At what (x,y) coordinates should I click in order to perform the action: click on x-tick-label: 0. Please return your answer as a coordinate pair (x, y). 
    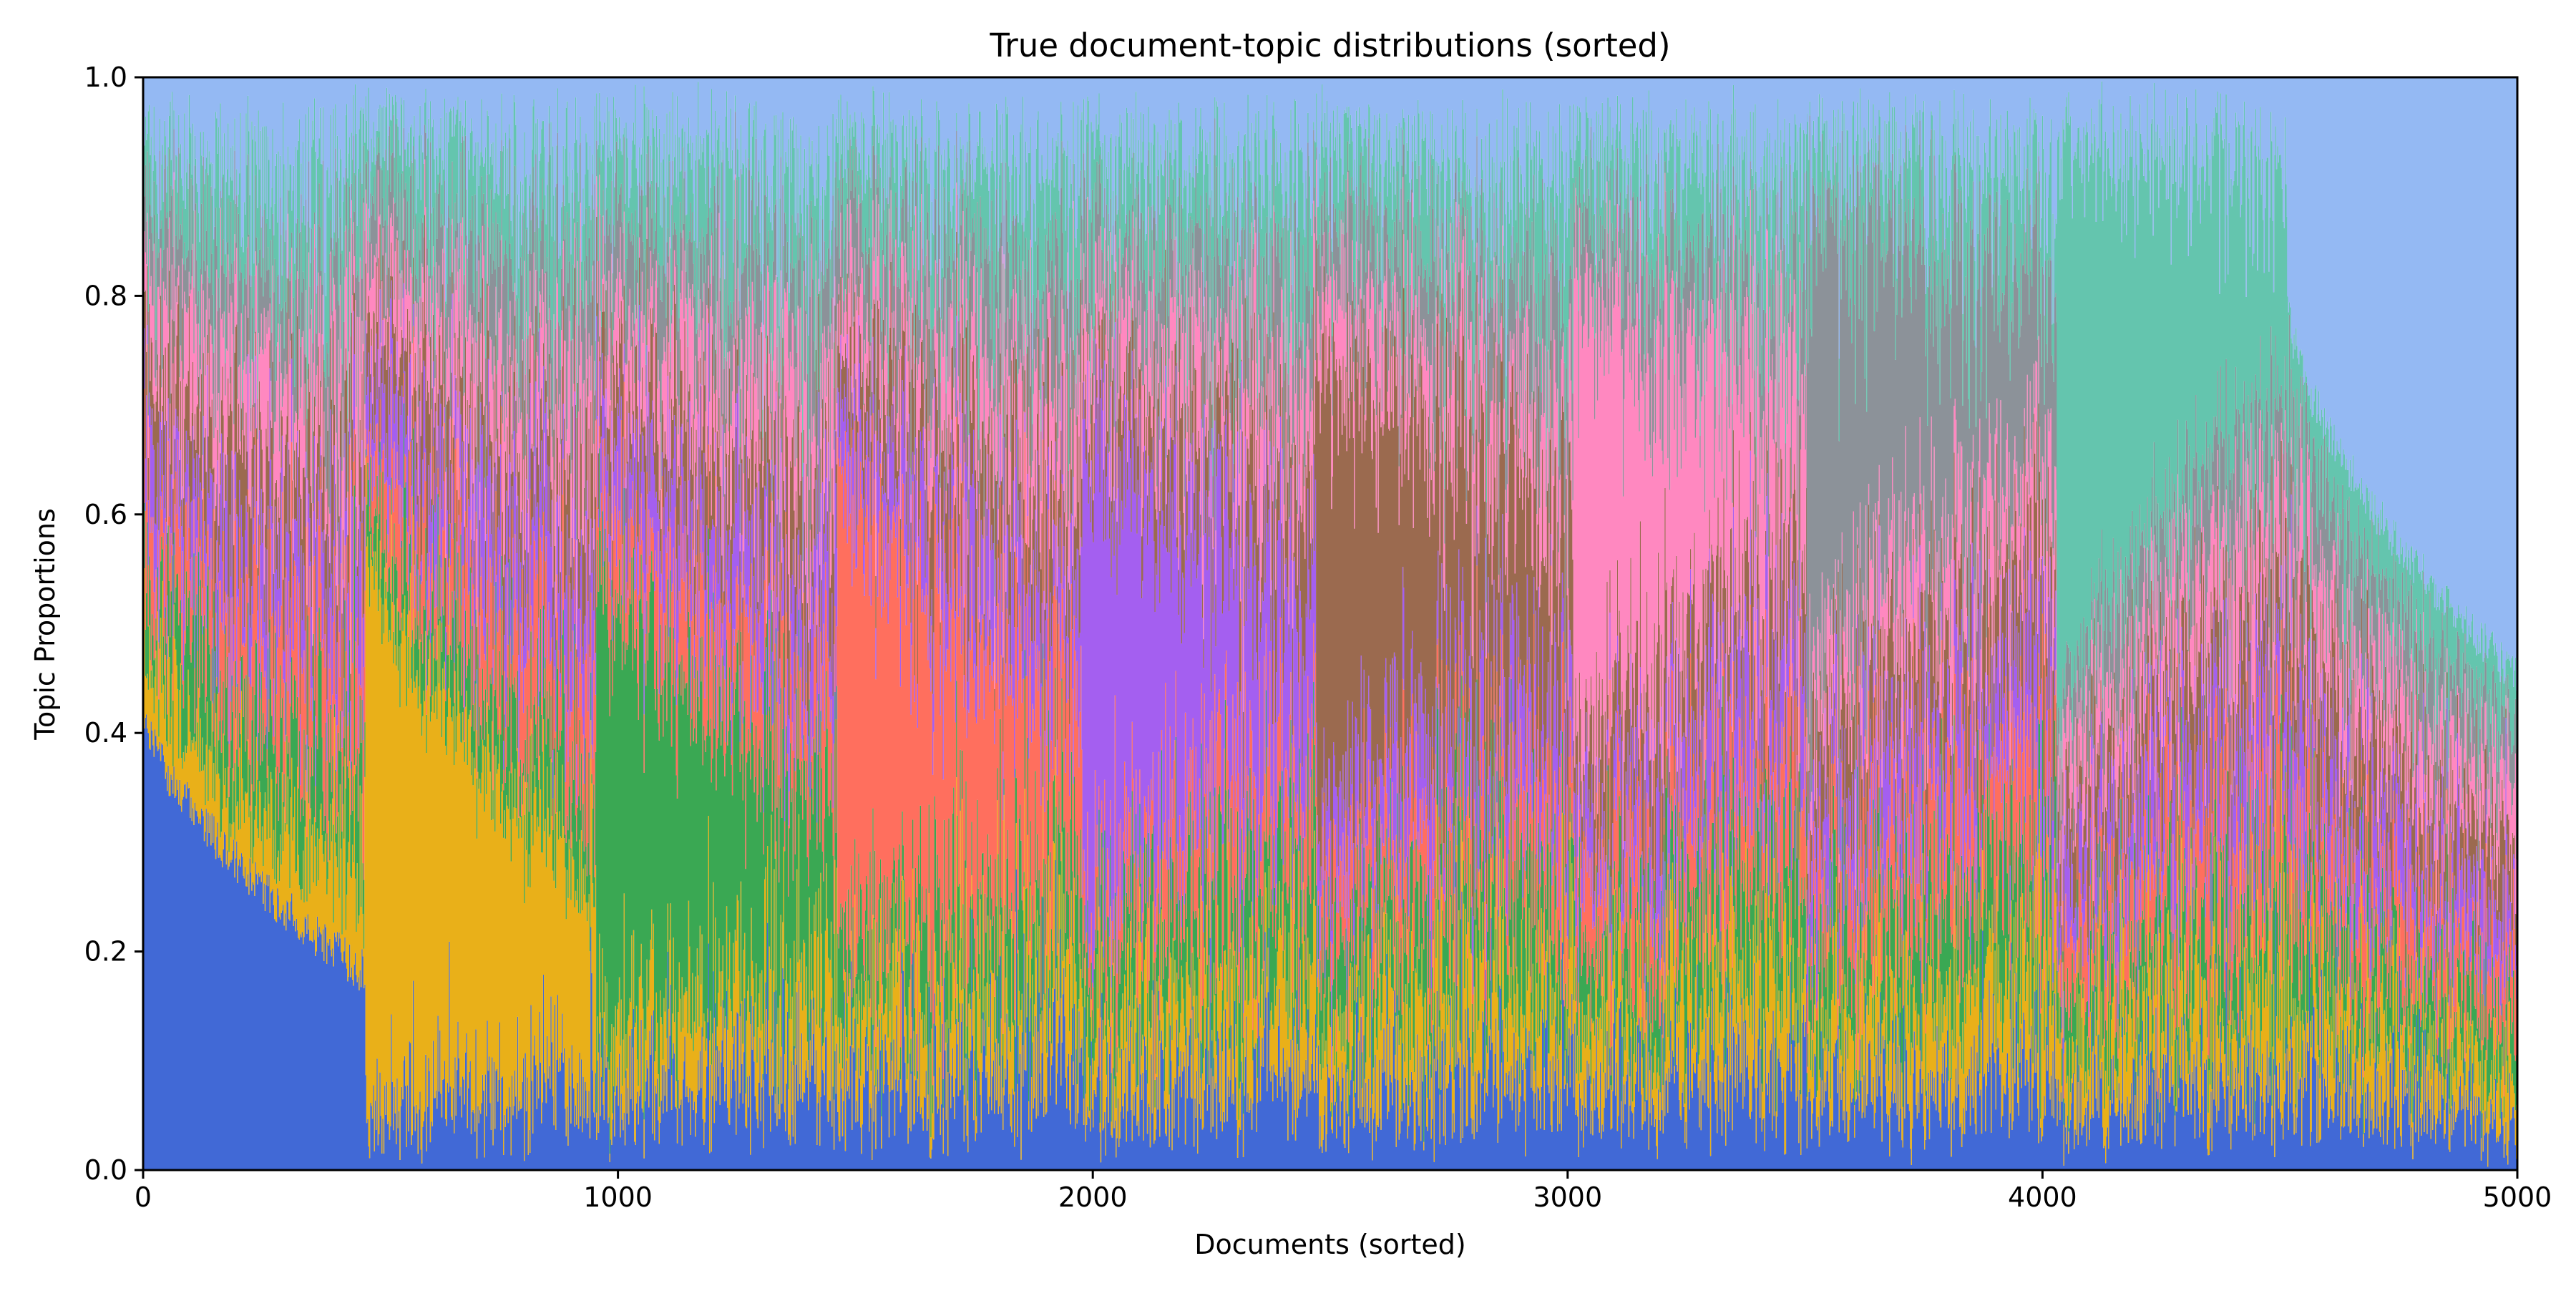
    Looking at the image, I should click on (143, 1197).